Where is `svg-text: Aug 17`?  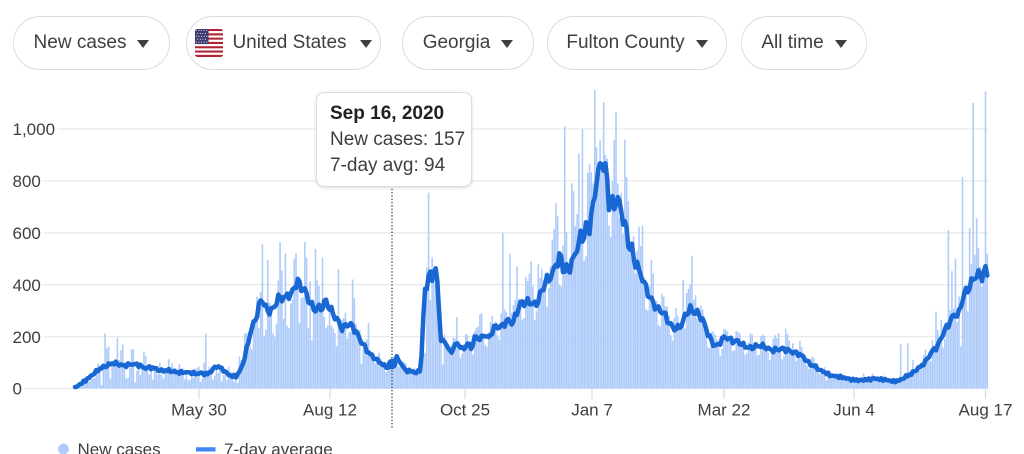
svg-text: Aug 17 is located at coordinates (986, 410).